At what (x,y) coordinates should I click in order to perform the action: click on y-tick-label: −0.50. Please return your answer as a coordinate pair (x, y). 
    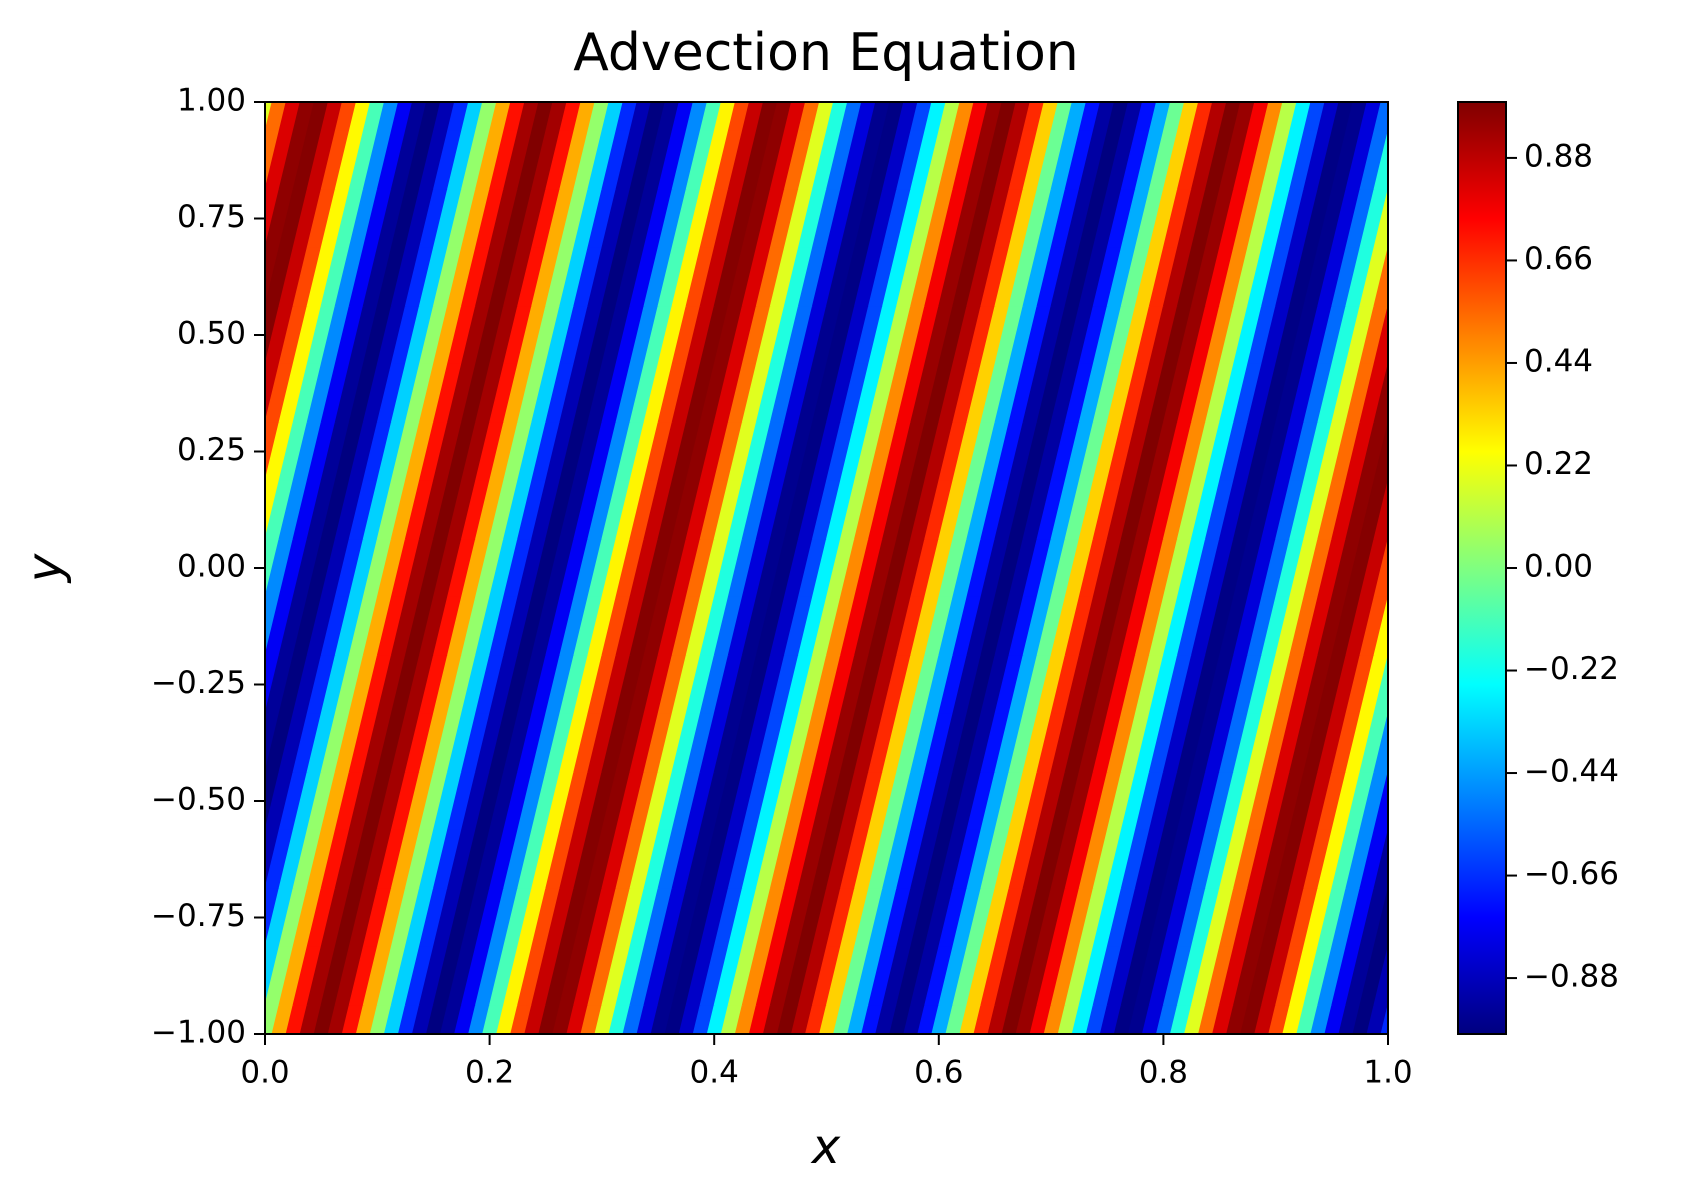
    Looking at the image, I should click on (198, 800).